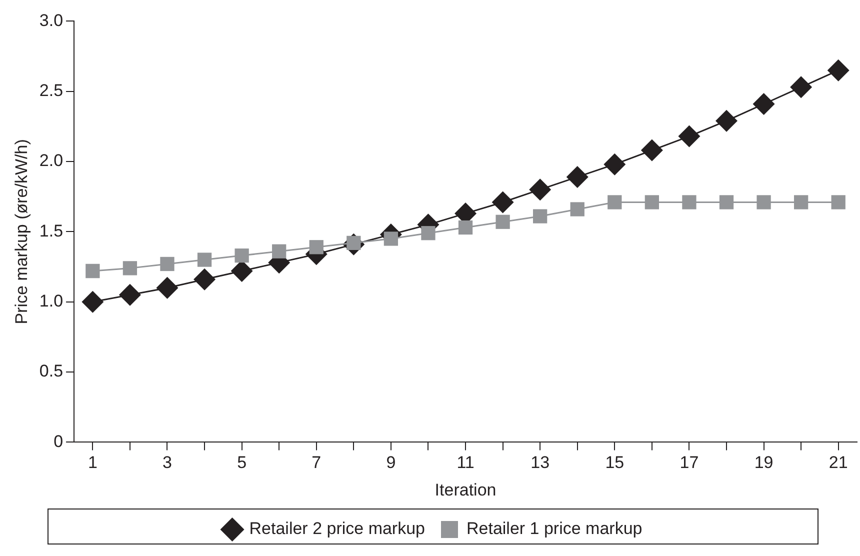  Describe the element at coordinates (337, 528) in the screenshot. I see `legend-label: Retailer 2 price markup` at that location.